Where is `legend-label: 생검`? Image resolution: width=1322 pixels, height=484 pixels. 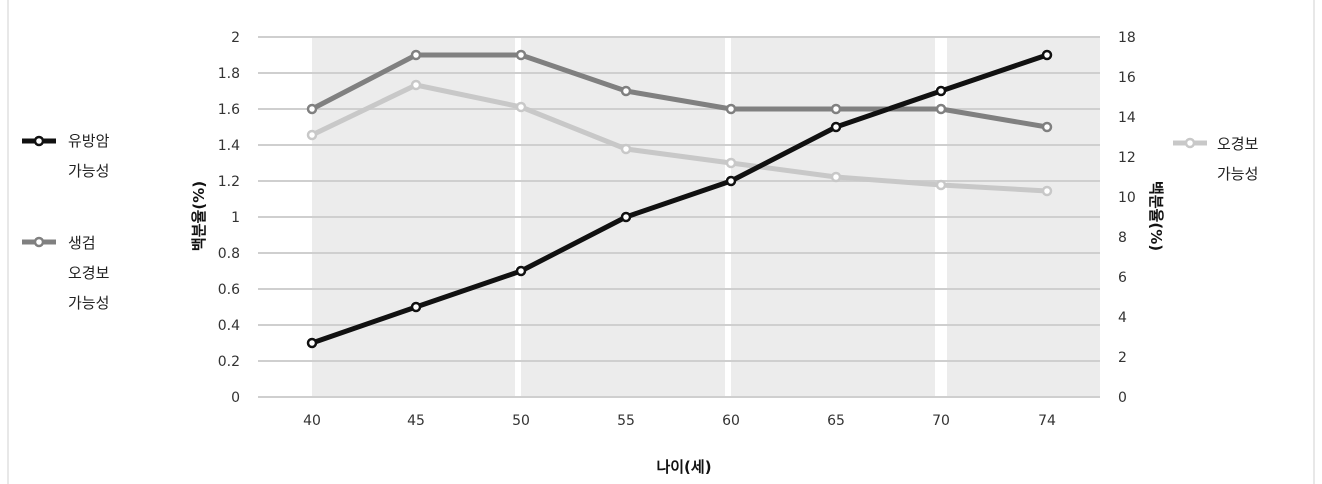
legend-label: 생검 is located at coordinates (82, 243).